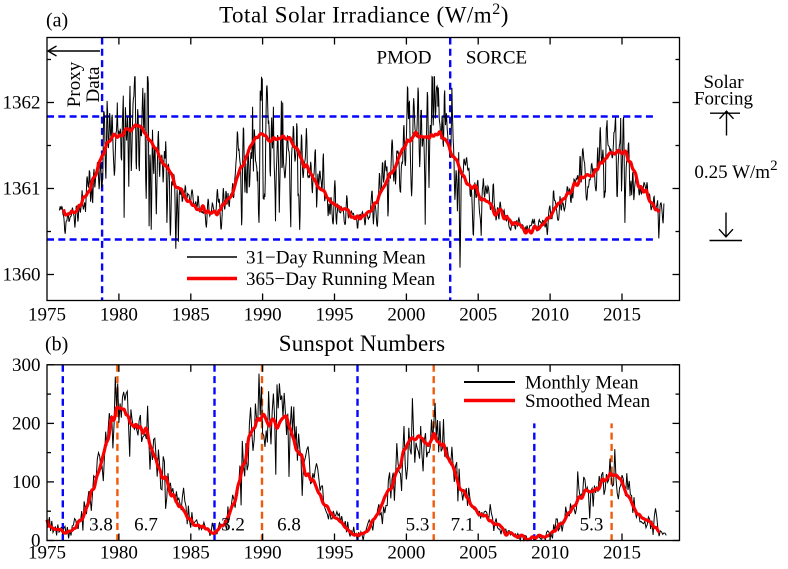 This screenshot has width=788, height=569. What do you see at coordinates (93, 84) in the screenshot?
I see `svg-text: Data` at bounding box center [93, 84].